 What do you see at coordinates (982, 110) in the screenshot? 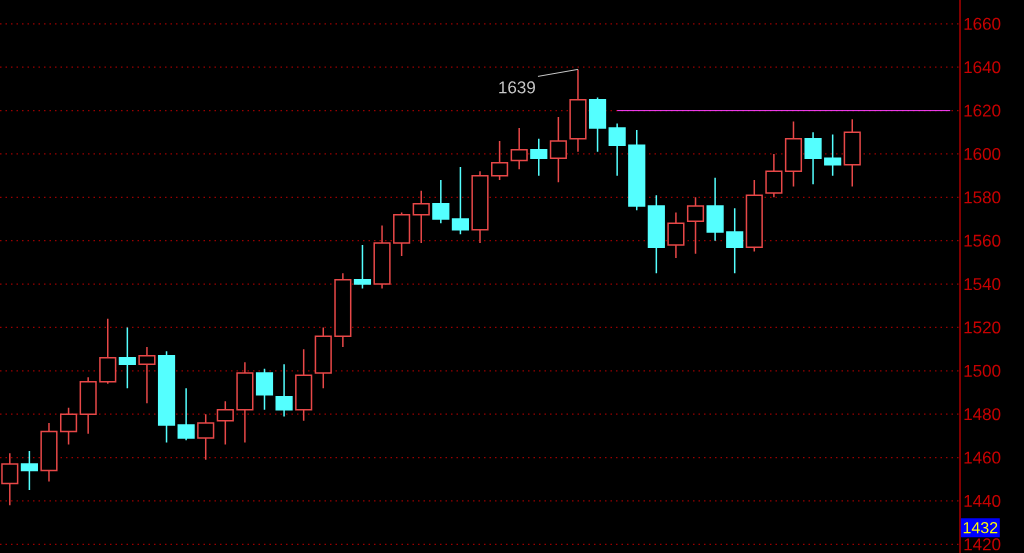
I see `y-tick-label: 1620` at bounding box center [982, 110].